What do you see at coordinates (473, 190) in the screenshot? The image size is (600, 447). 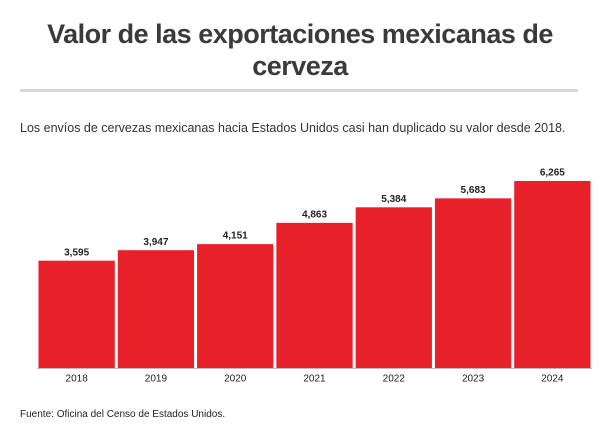 I see `value-label: 5,683` at bounding box center [473, 190].